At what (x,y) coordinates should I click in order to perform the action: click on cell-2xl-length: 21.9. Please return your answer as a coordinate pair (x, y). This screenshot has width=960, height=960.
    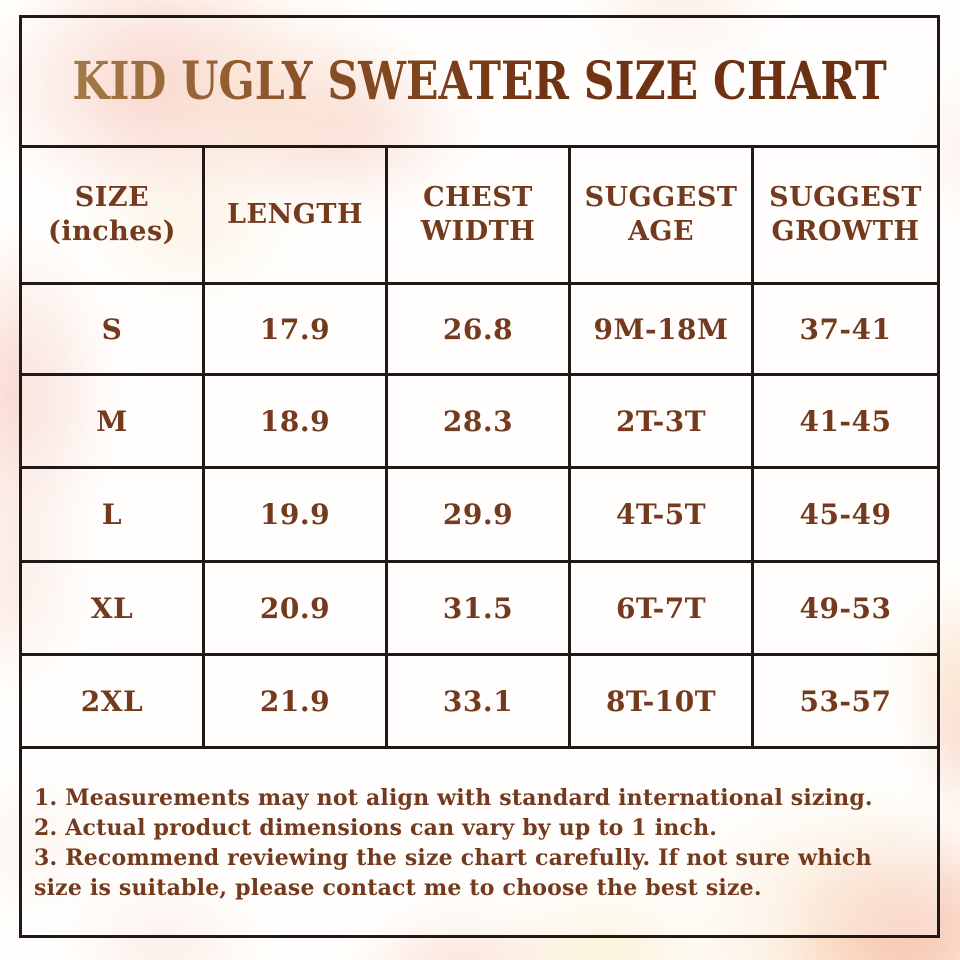
    Looking at the image, I should click on (296, 702).